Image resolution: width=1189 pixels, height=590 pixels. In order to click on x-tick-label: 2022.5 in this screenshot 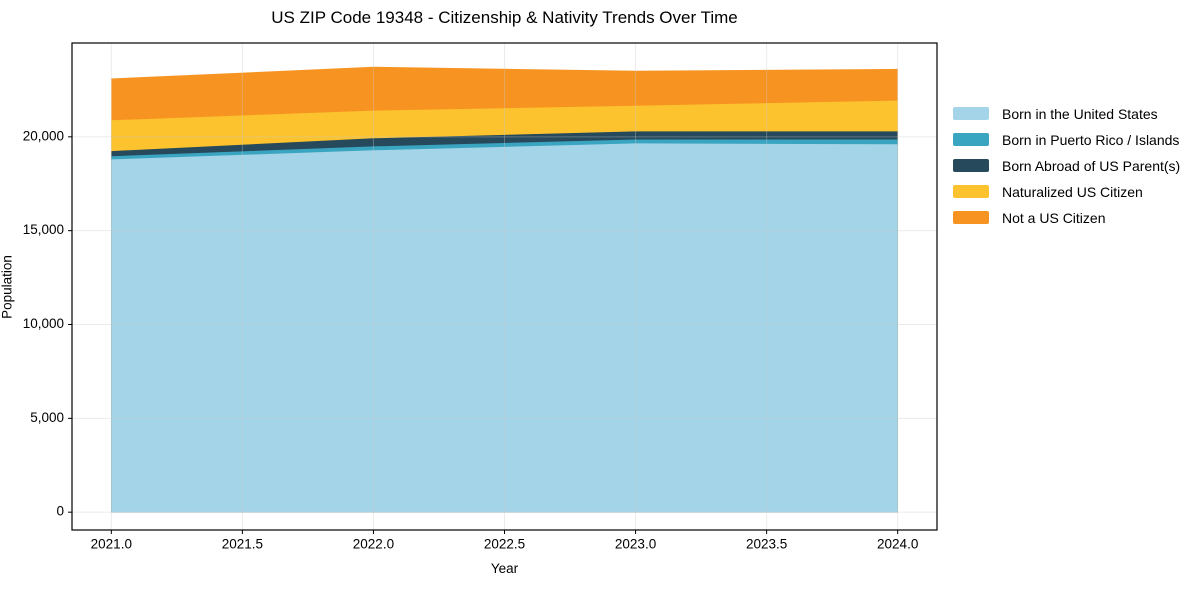, I will do `click(504, 544)`.